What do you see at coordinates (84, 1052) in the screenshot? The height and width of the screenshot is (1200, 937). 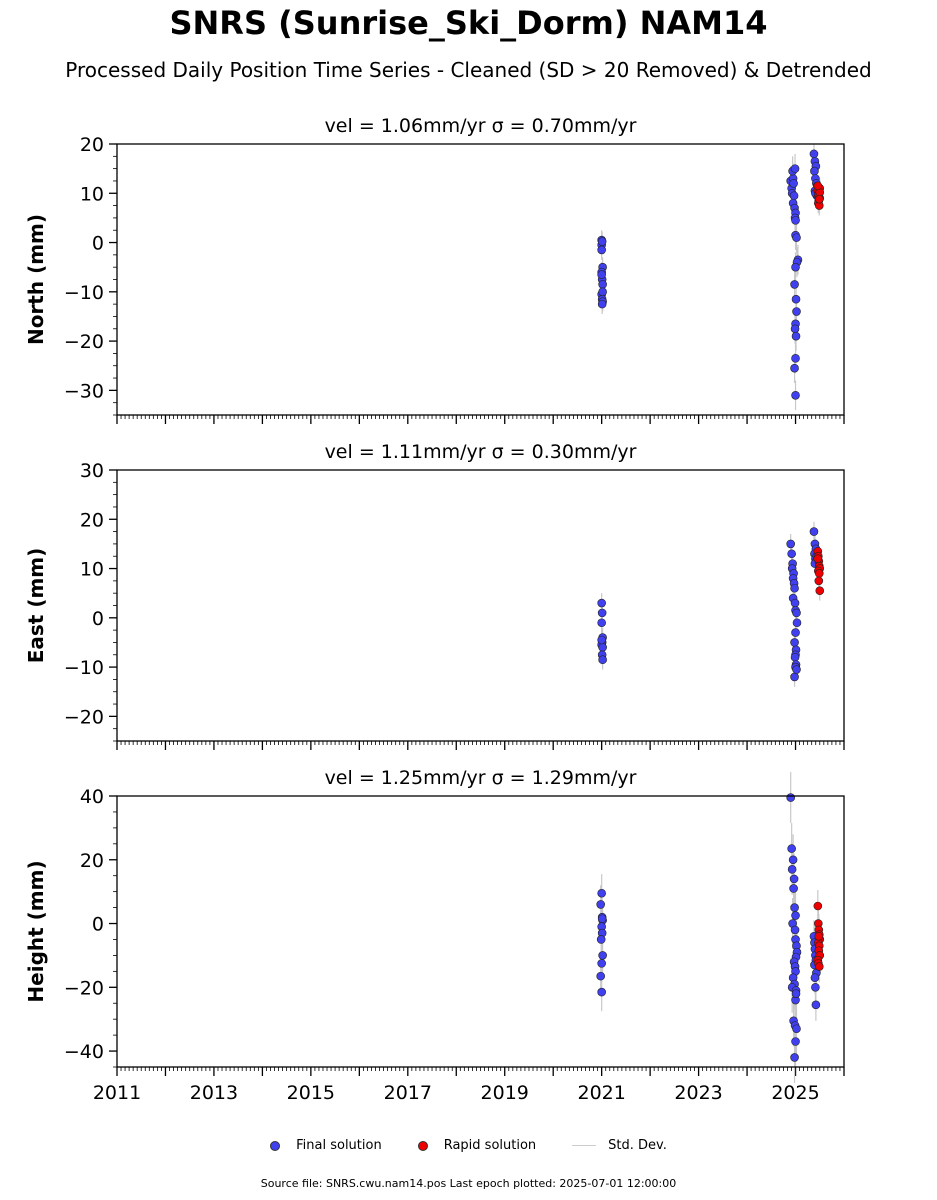 I see `y-tick-label: −40` at bounding box center [84, 1052].